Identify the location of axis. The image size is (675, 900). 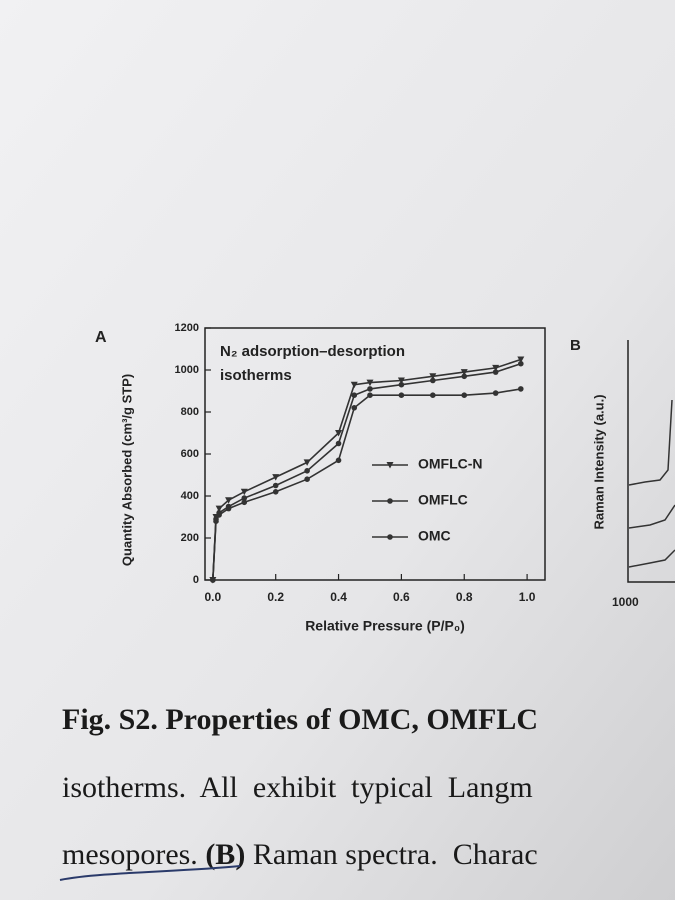
(651, 461).